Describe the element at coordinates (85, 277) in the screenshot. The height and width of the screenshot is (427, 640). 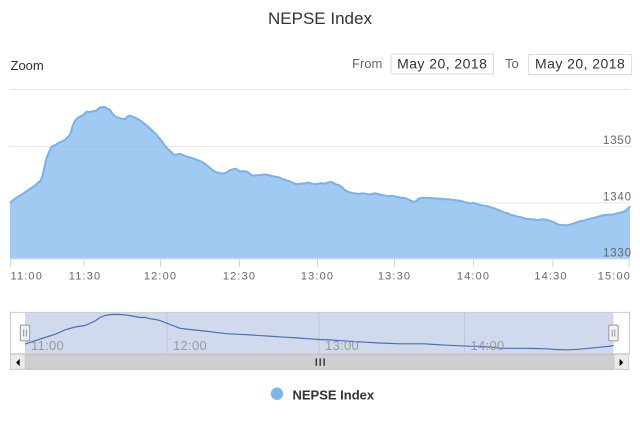
I see `svg-text: 11:30` at that location.